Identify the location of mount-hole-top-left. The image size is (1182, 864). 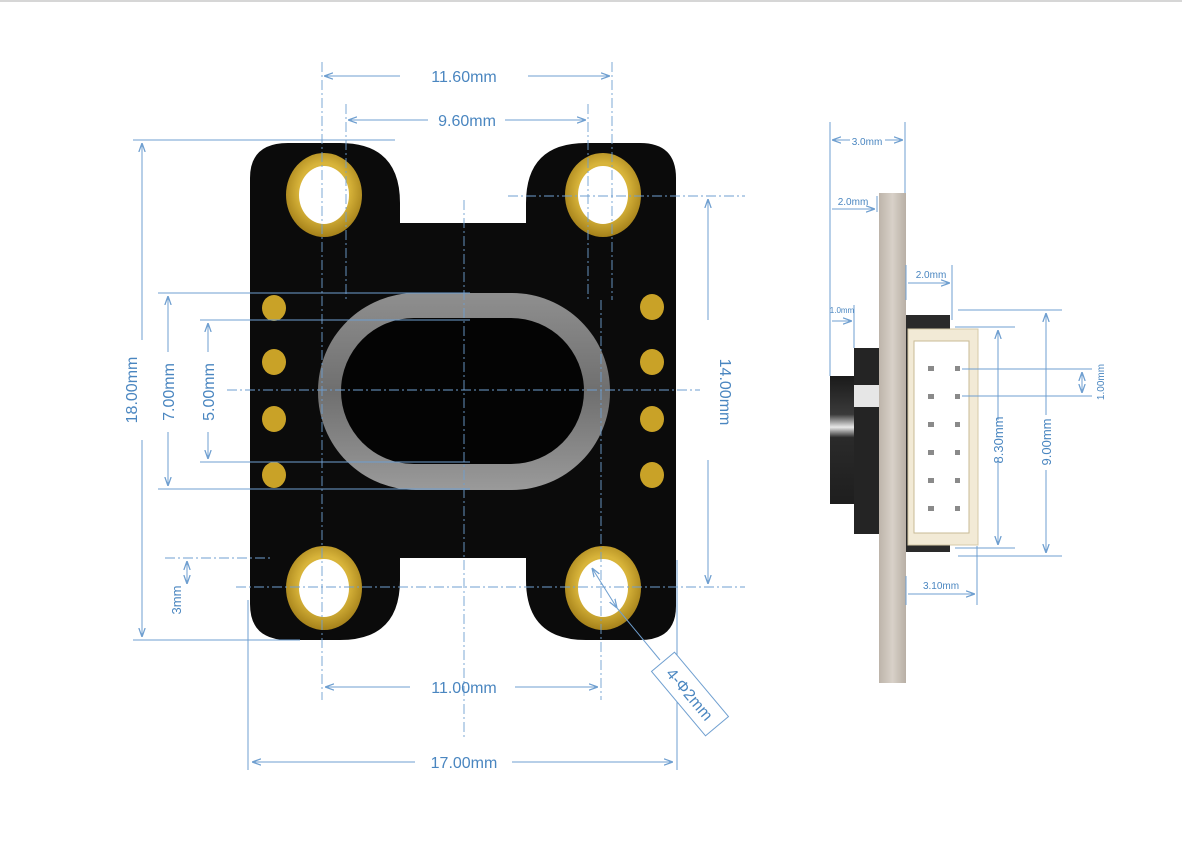
(324, 195).